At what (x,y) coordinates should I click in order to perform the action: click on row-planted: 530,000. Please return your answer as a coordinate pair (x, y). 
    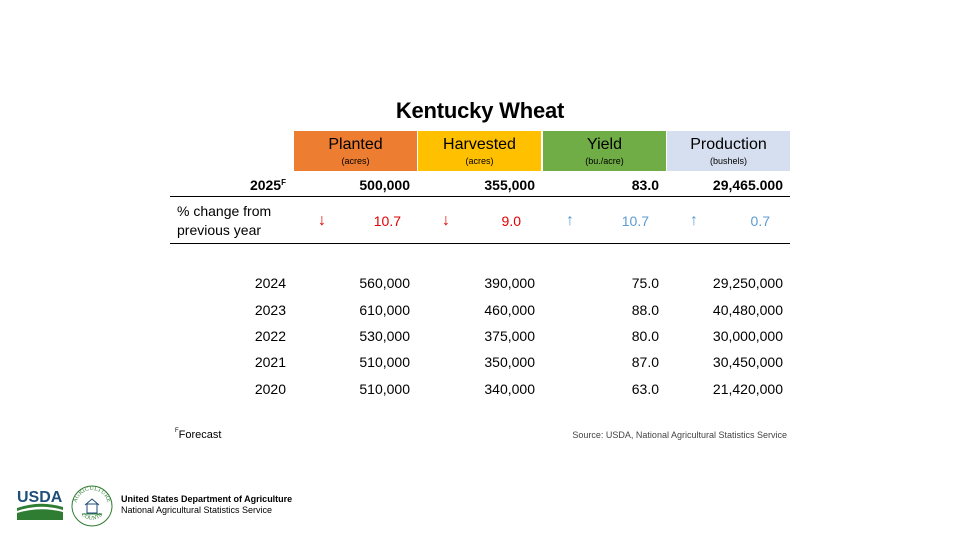
    Looking at the image, I should click on (384, 336).